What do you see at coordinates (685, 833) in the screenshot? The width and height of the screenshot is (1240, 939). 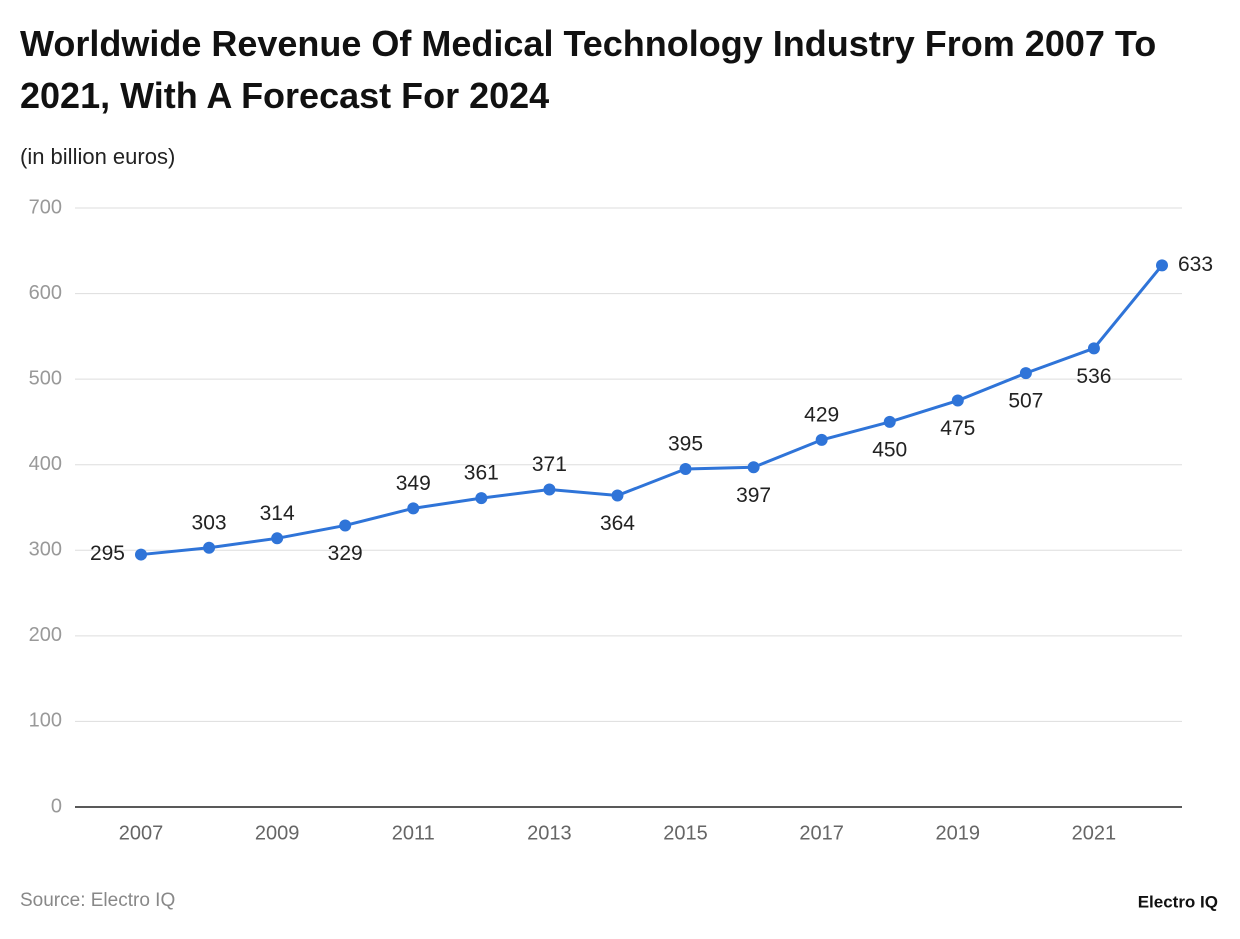 I see `x-tick-label: 2015` at bounding box center [685, 833].